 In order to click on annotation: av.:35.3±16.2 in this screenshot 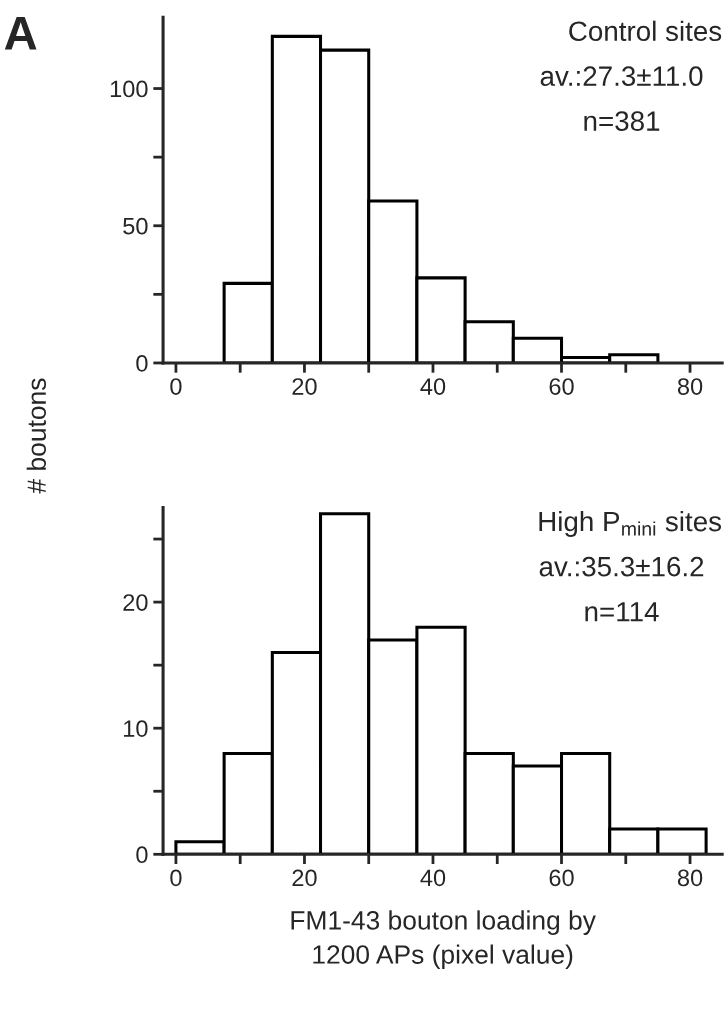, I will do `click(621, 566)`.